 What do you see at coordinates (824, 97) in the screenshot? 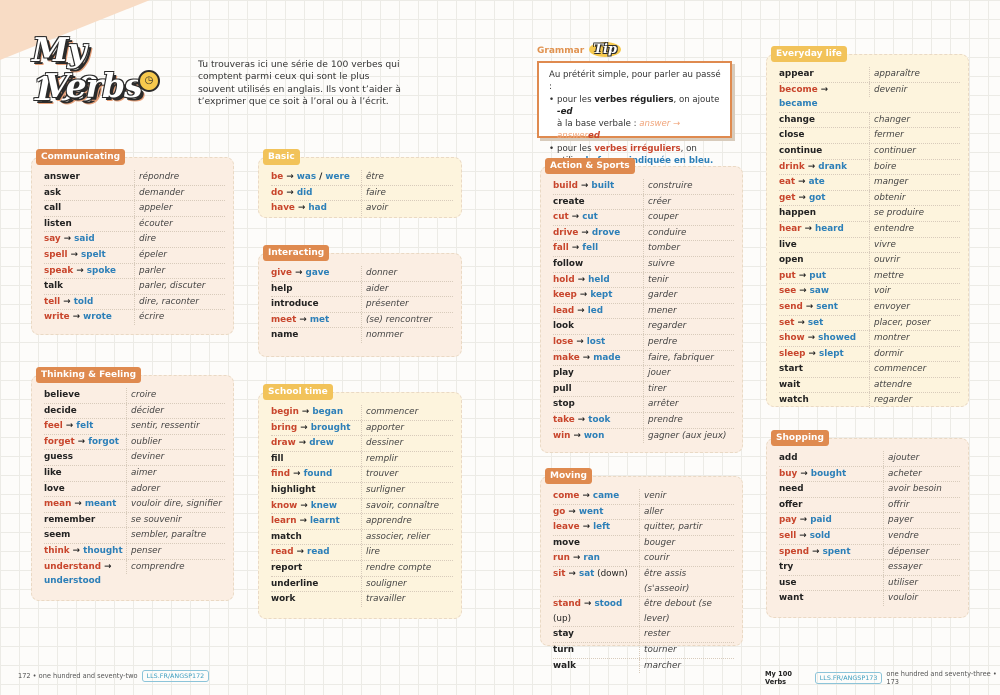
I see `verb-english: become → became` at bounding box center [824, 97].